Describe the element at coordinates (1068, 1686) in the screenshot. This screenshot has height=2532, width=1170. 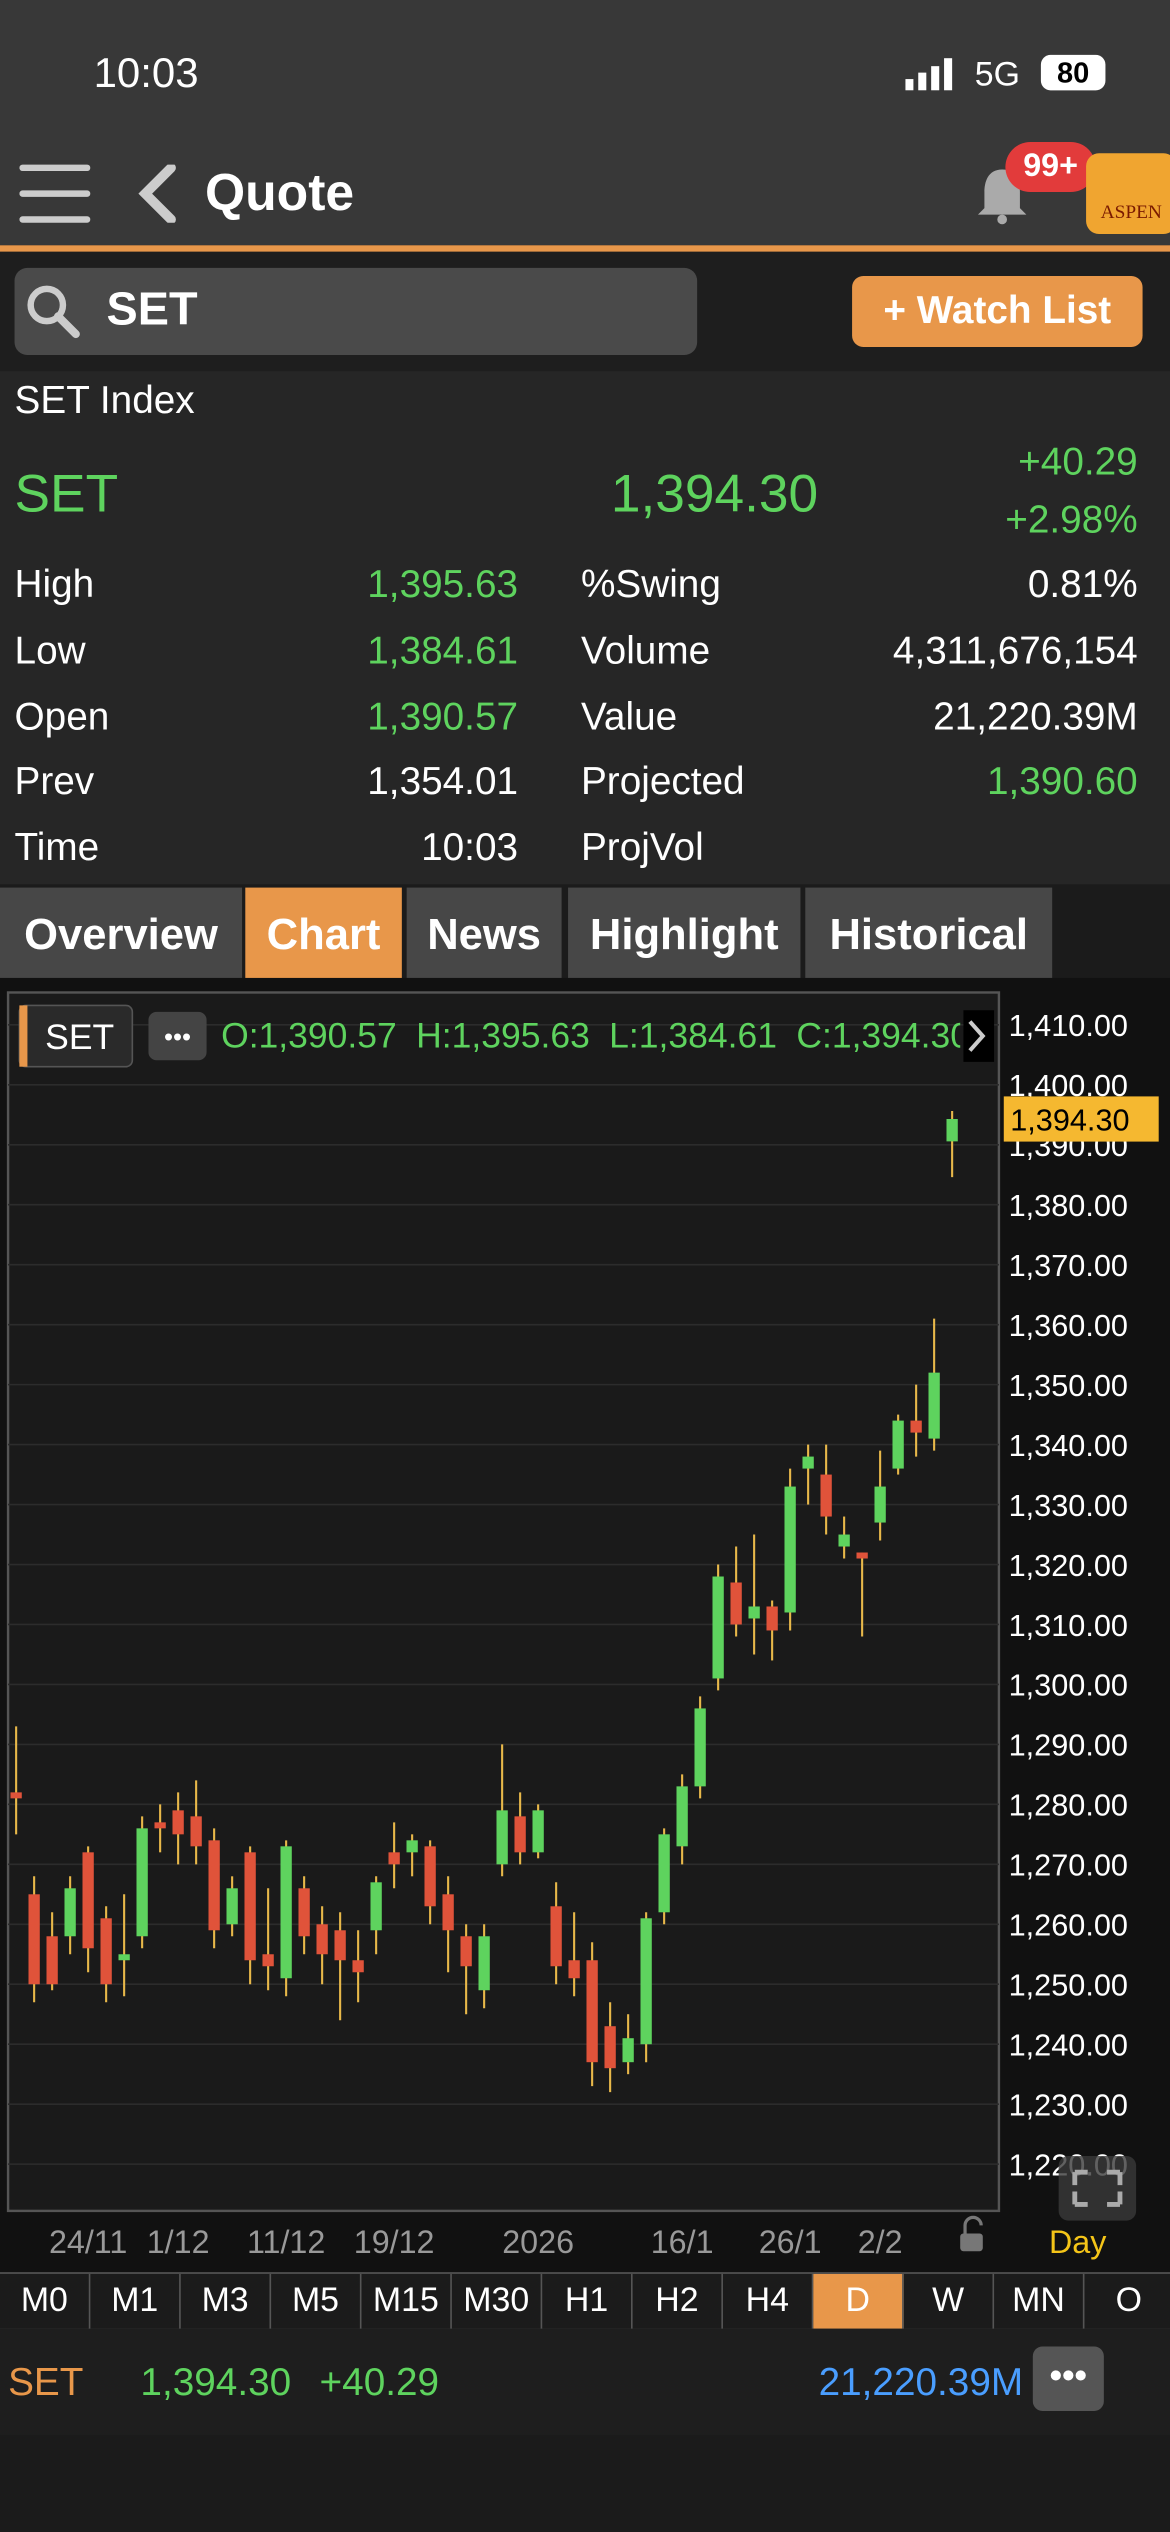
I see `y-tick-label: 1,300.00` at that location.